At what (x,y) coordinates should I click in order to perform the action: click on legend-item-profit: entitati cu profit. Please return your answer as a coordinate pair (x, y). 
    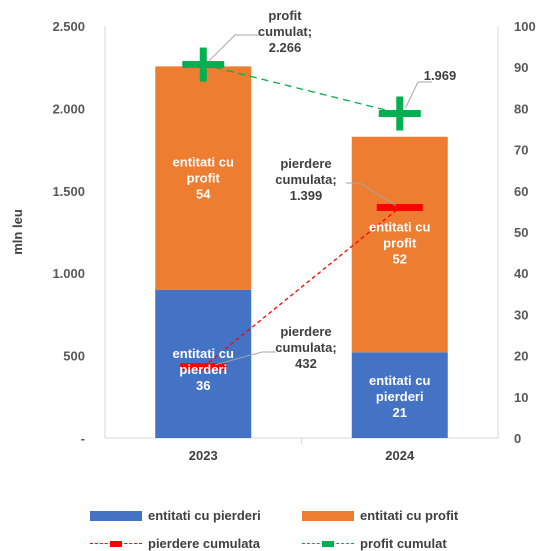
    Looking at the image, I should click on (380, 515).